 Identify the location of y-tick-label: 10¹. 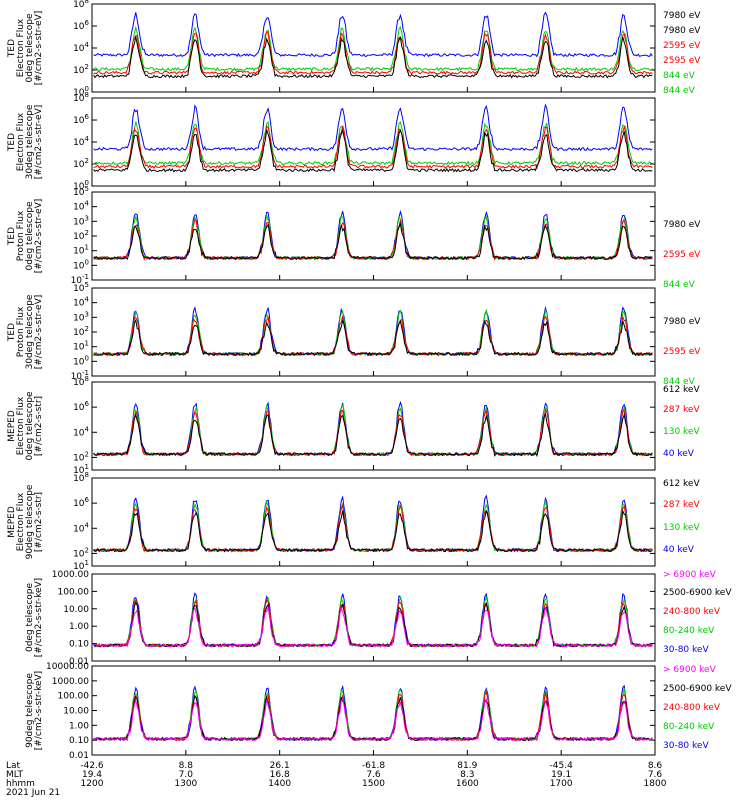
(81, 346).